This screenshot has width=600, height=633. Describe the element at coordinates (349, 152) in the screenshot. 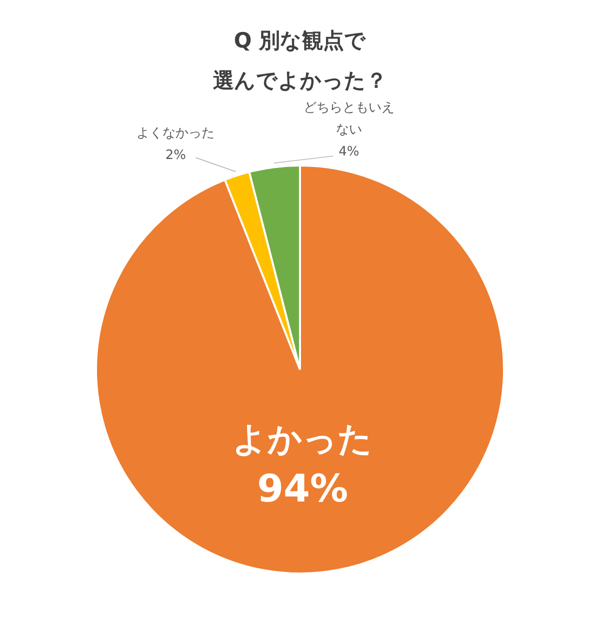

I see `data-label: 4%` at that location.